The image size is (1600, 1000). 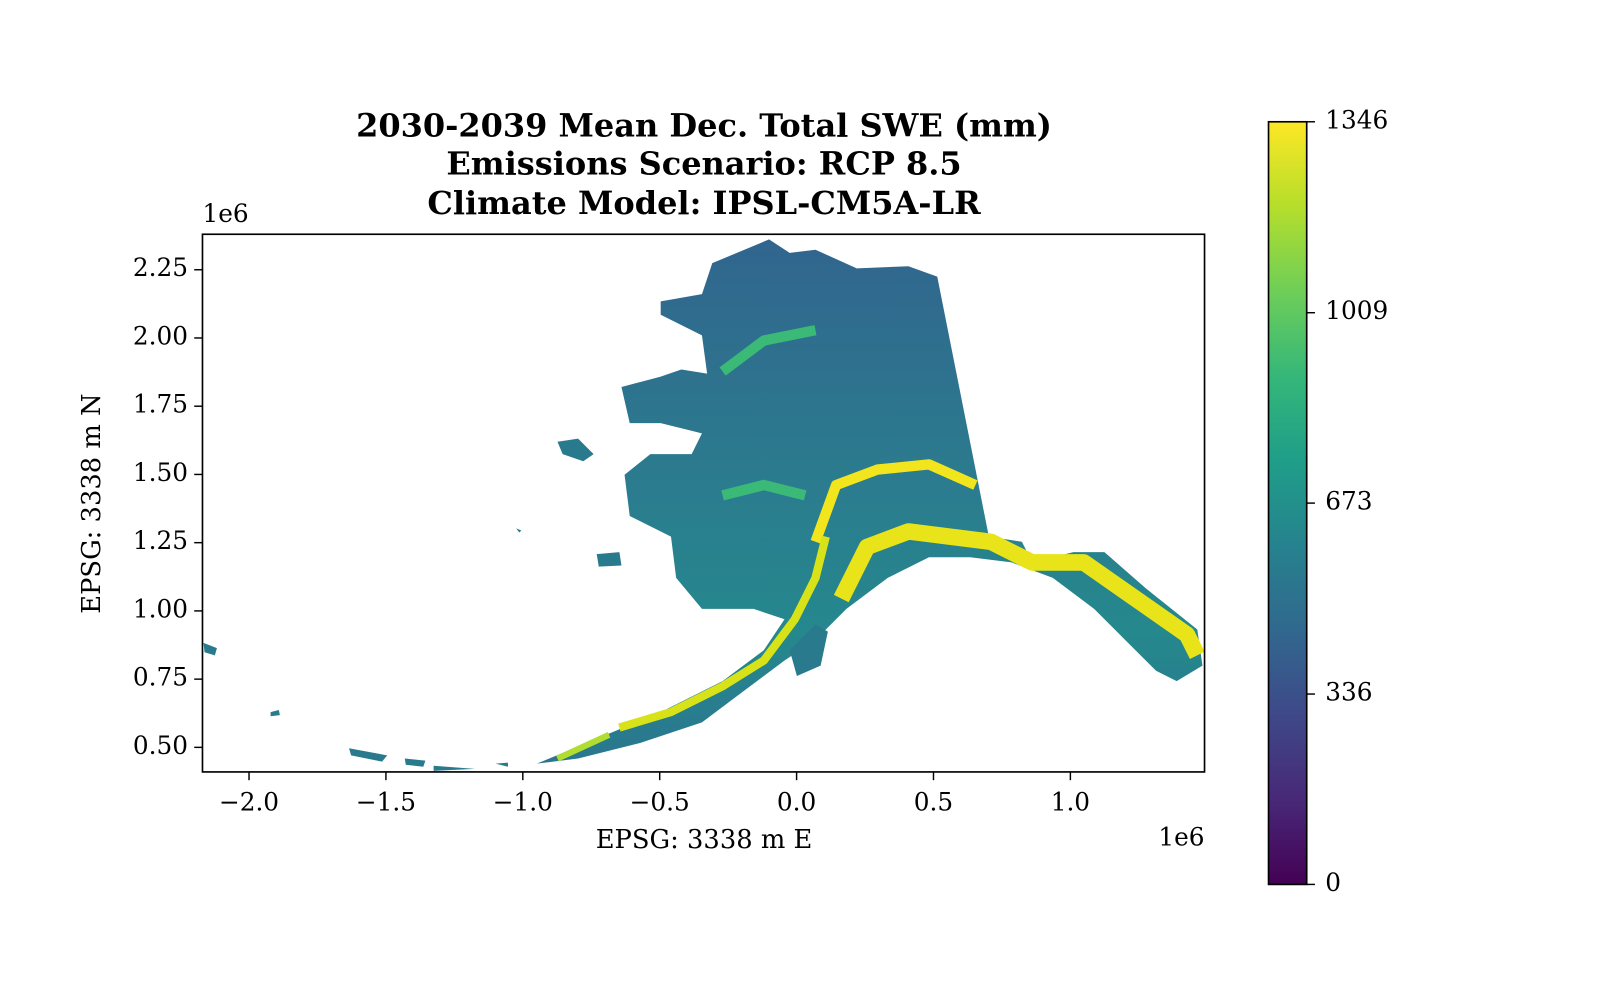 I want to click on x-tick-label: 0.5, so click(x=933, y=801).